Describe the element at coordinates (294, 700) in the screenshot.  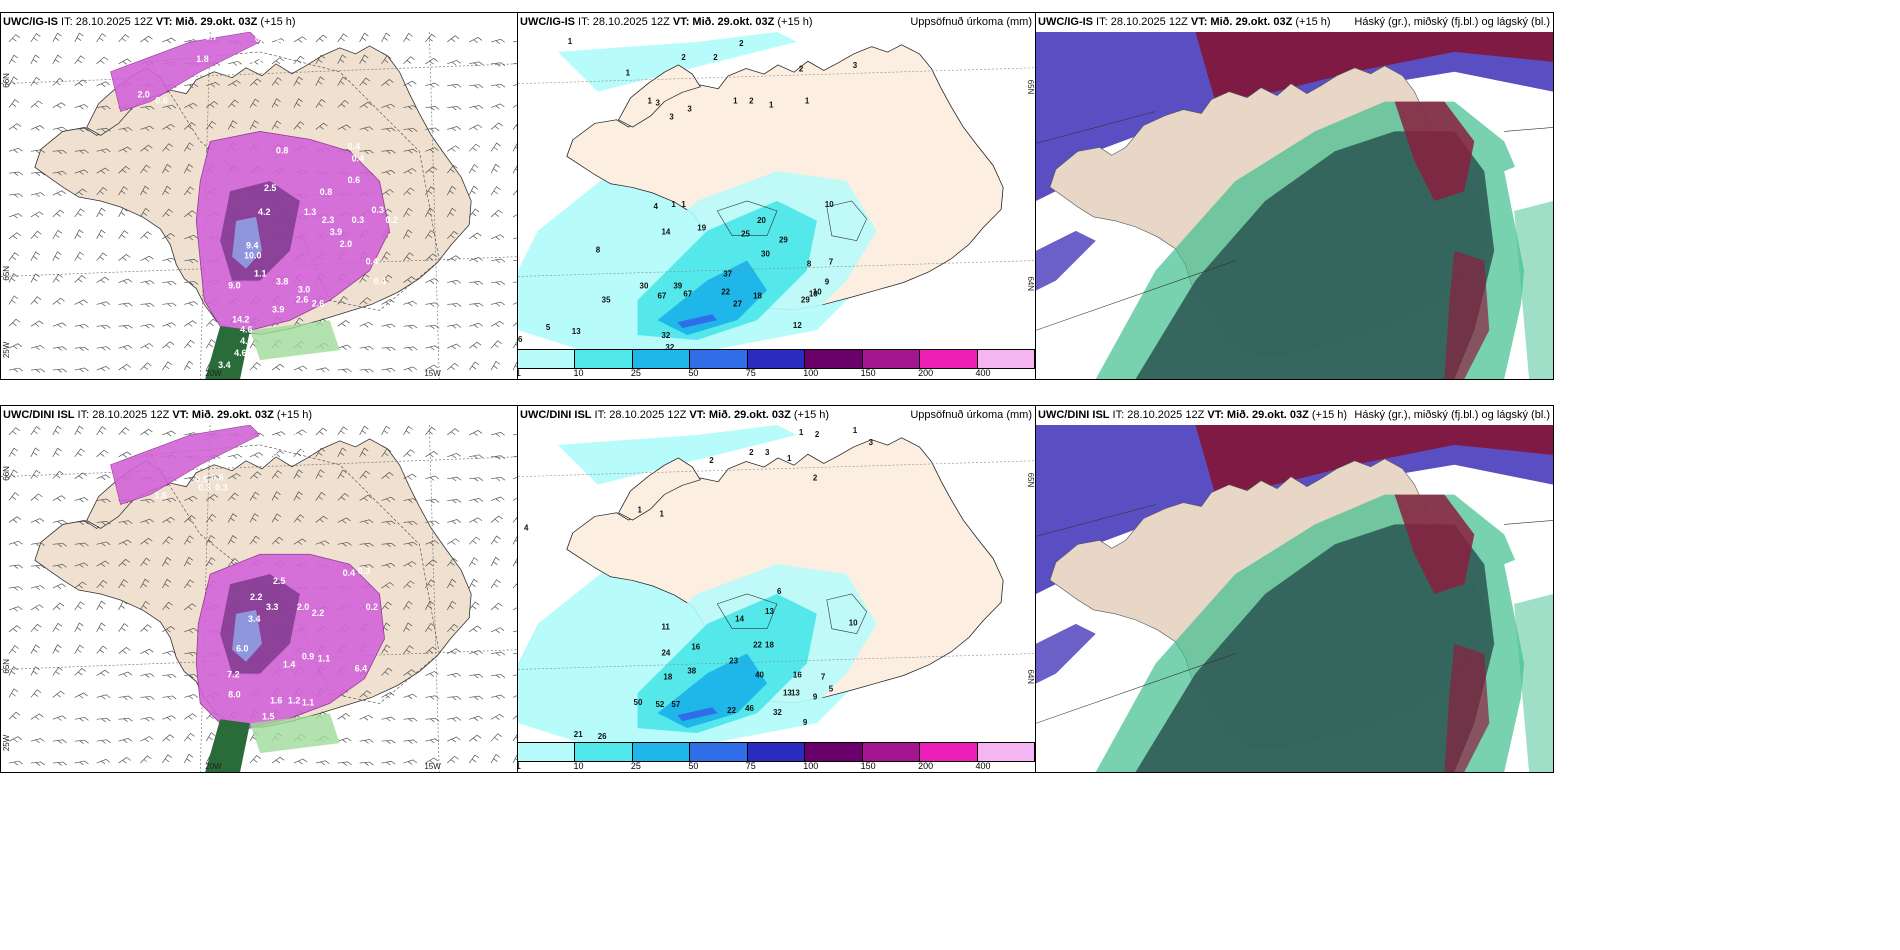
I see `wind-value-label: 1.2` at that location.